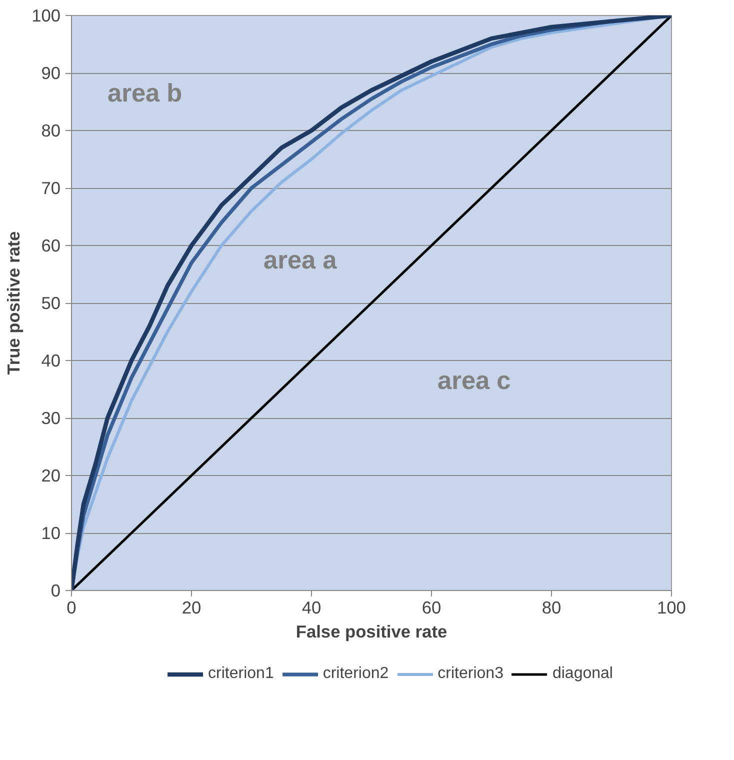  What do you see at coordinates (432, 608) in the screenshot?
I see `x-tick-label: 60` at bounding box center [432, 608].